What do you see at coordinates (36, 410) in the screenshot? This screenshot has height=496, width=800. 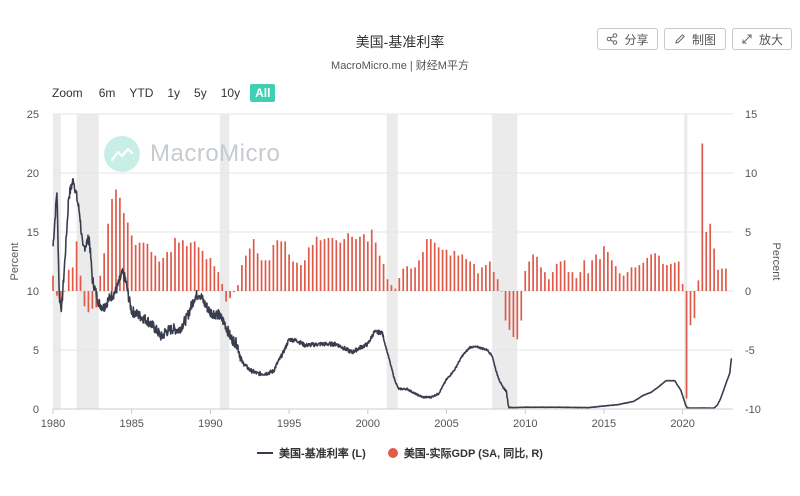 I see `y-left-tick-label: 0` at bounding box center [36, 410].